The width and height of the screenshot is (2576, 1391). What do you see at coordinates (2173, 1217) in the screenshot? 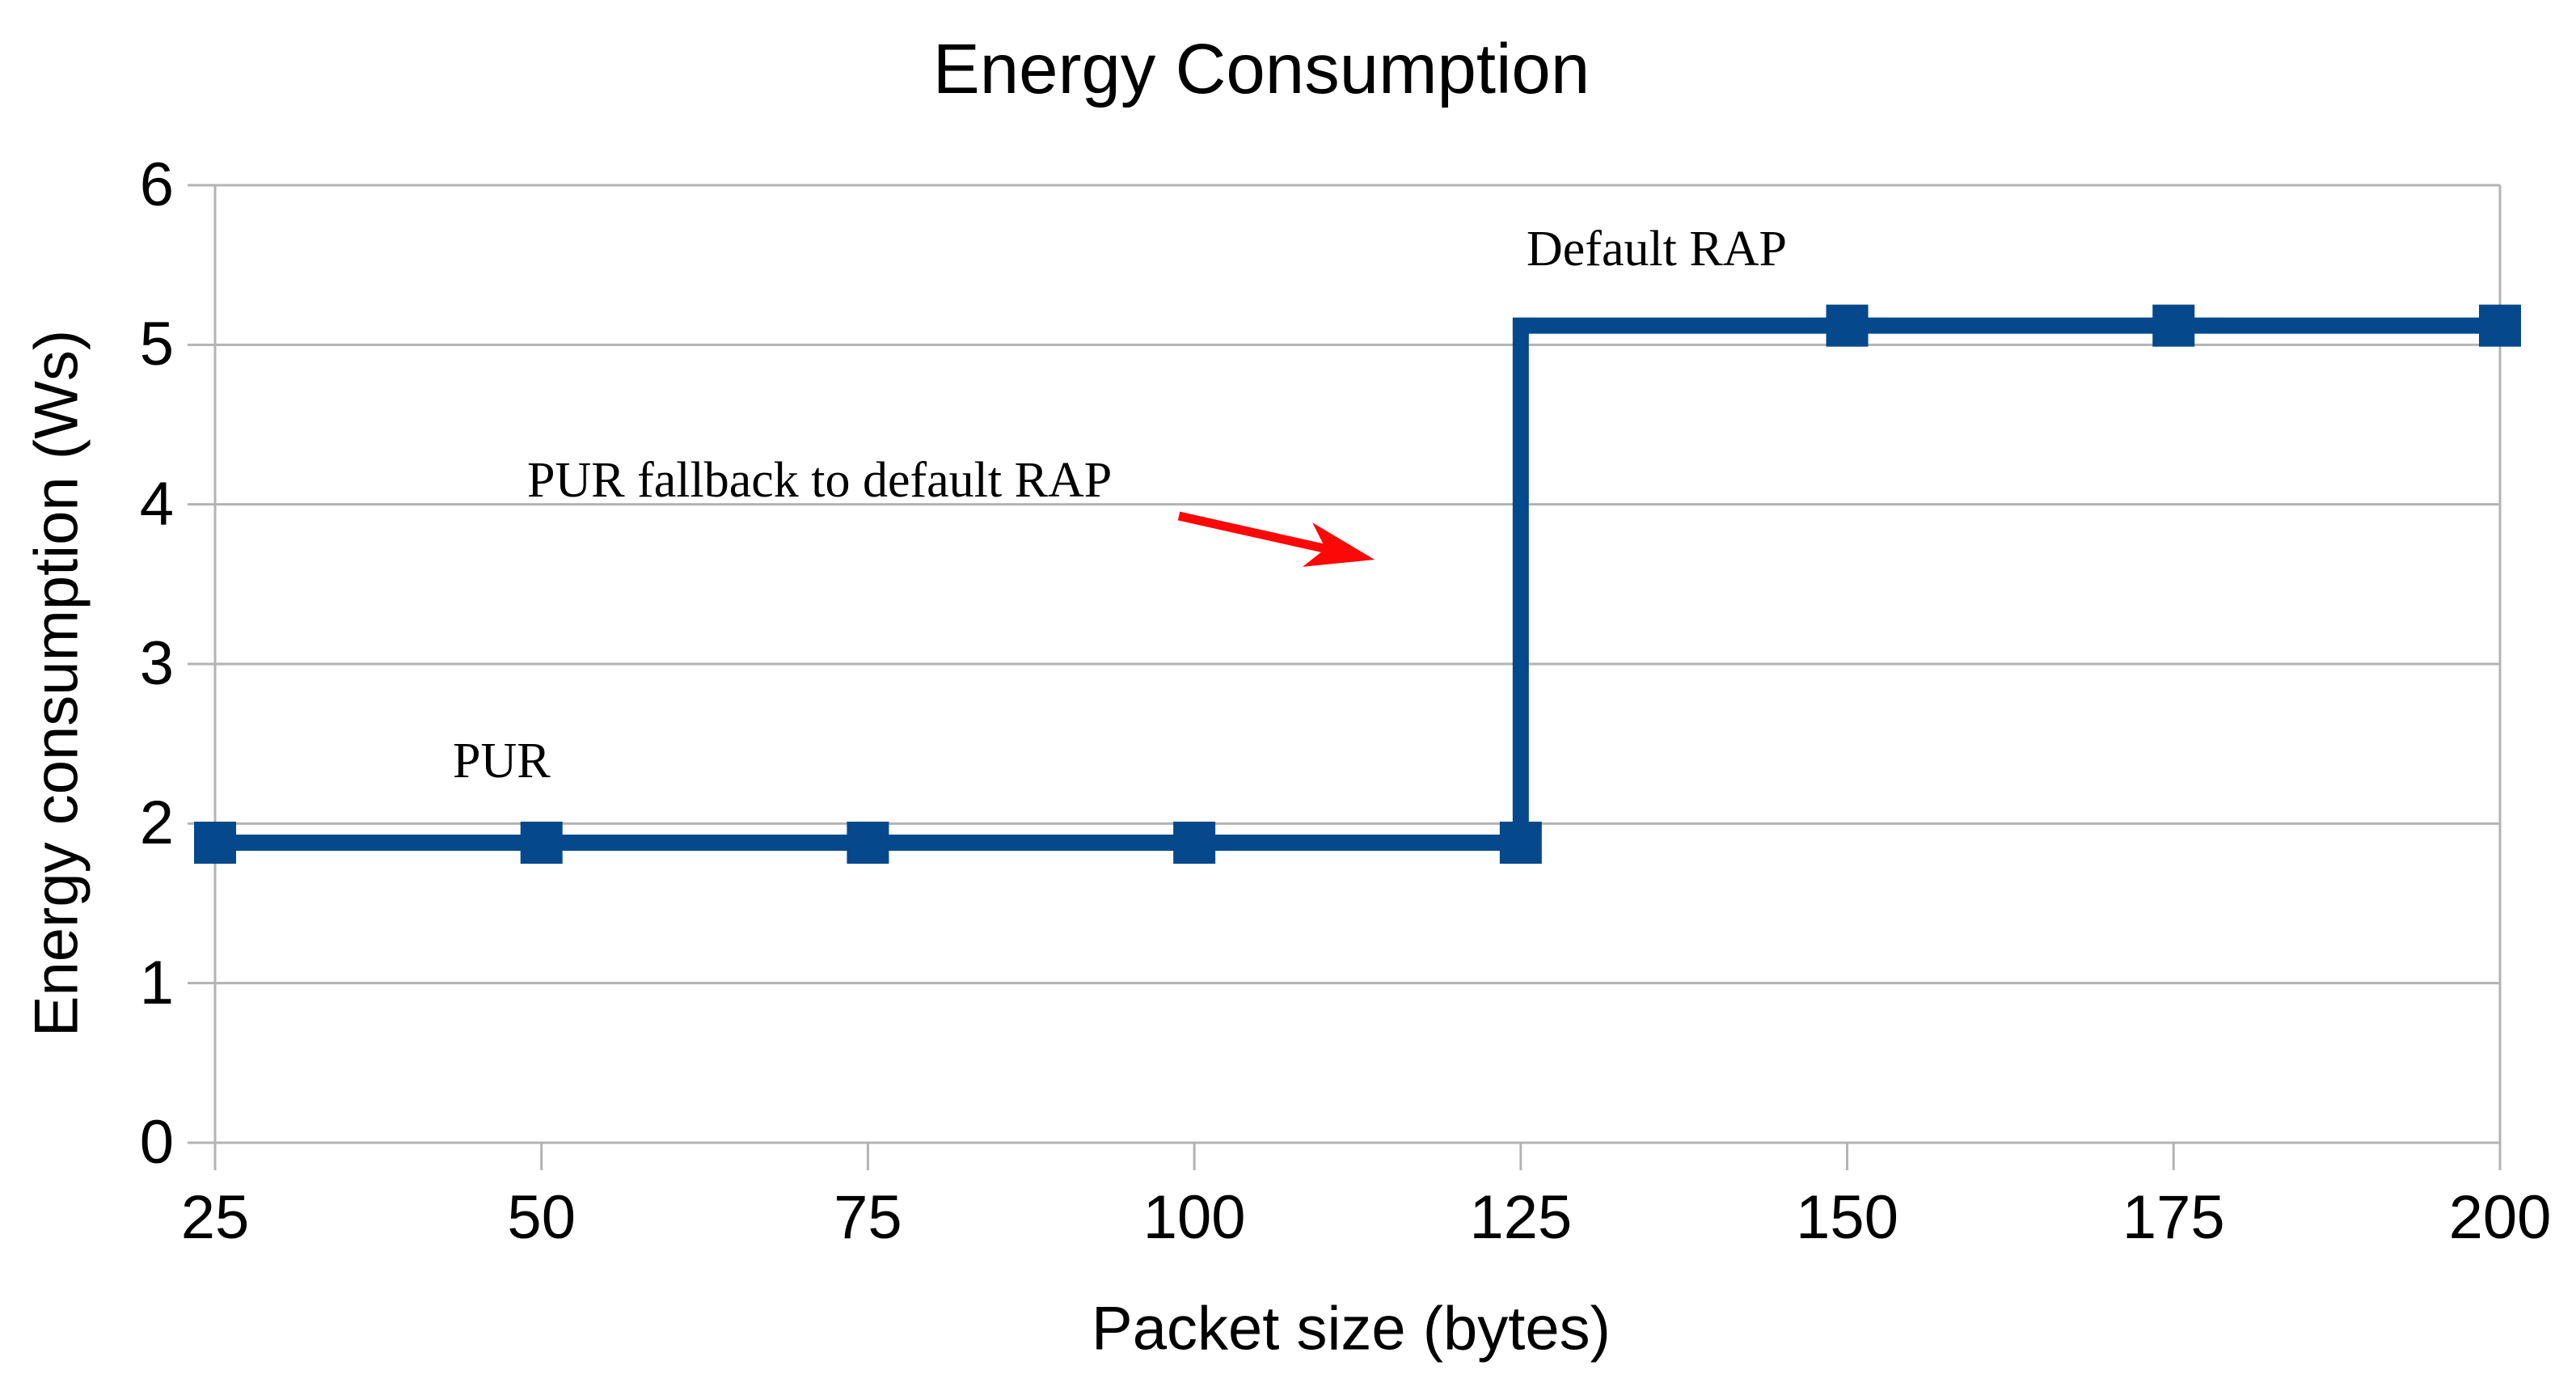
I see `x-axis-tick-label: 175` at bounding box center [2173, 1217].